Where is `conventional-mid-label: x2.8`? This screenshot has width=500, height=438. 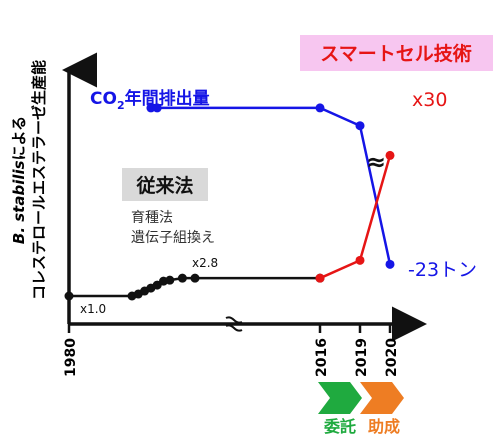 conventional-mid-label: x2.8 is located at coordinates (205, 263).